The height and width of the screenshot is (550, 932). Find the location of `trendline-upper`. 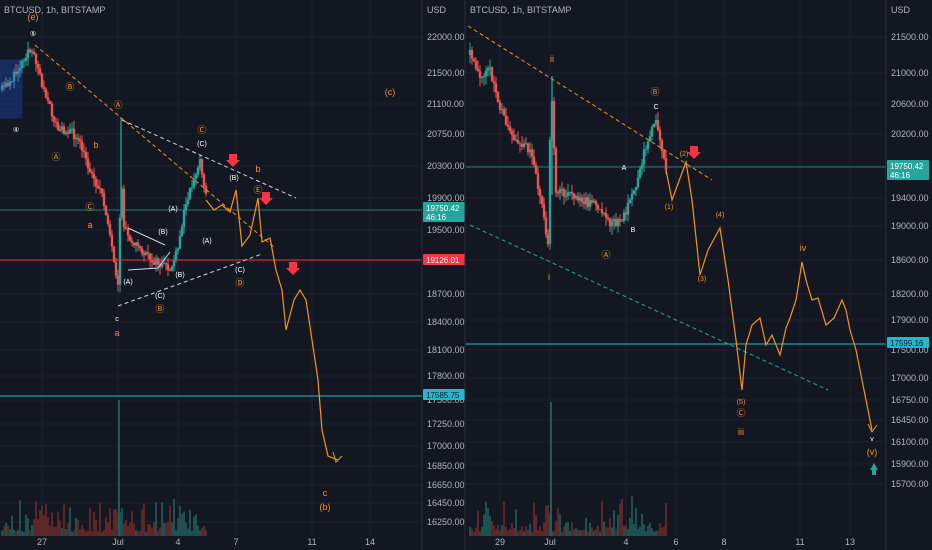

trendline-upper is located at coordinates (209, 159).